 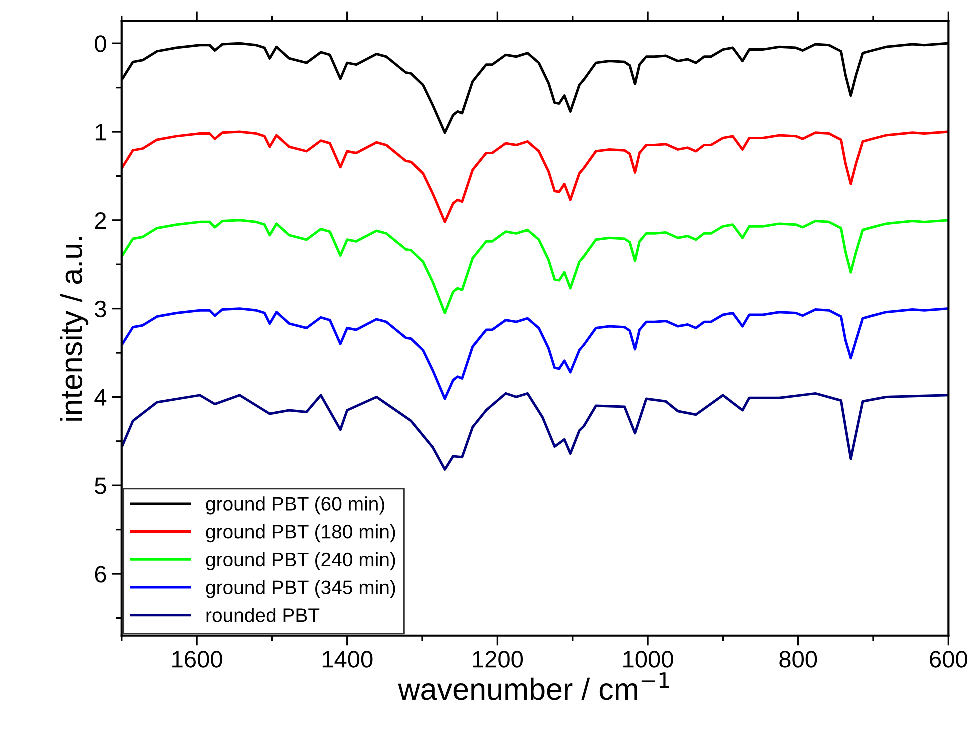 I want to click on y-tick-label: 6, so click(x=100, y=574).